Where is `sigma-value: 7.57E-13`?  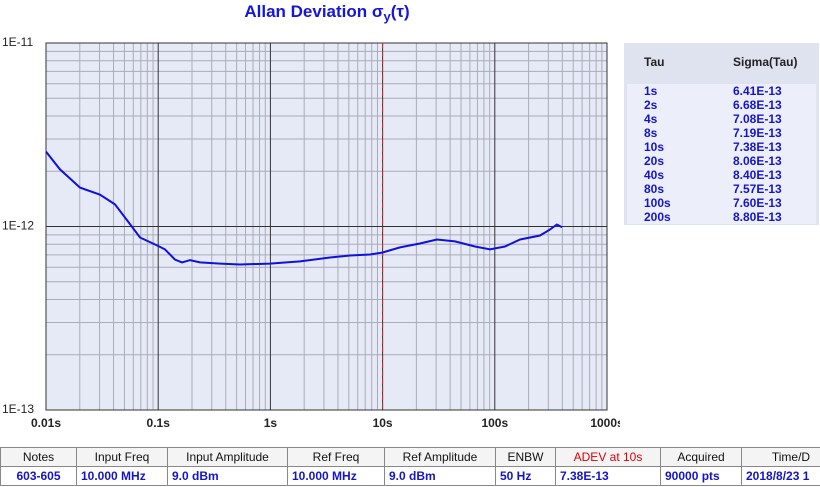 sigma-value: 7.57E-13 is located at coordinates (757, 189).